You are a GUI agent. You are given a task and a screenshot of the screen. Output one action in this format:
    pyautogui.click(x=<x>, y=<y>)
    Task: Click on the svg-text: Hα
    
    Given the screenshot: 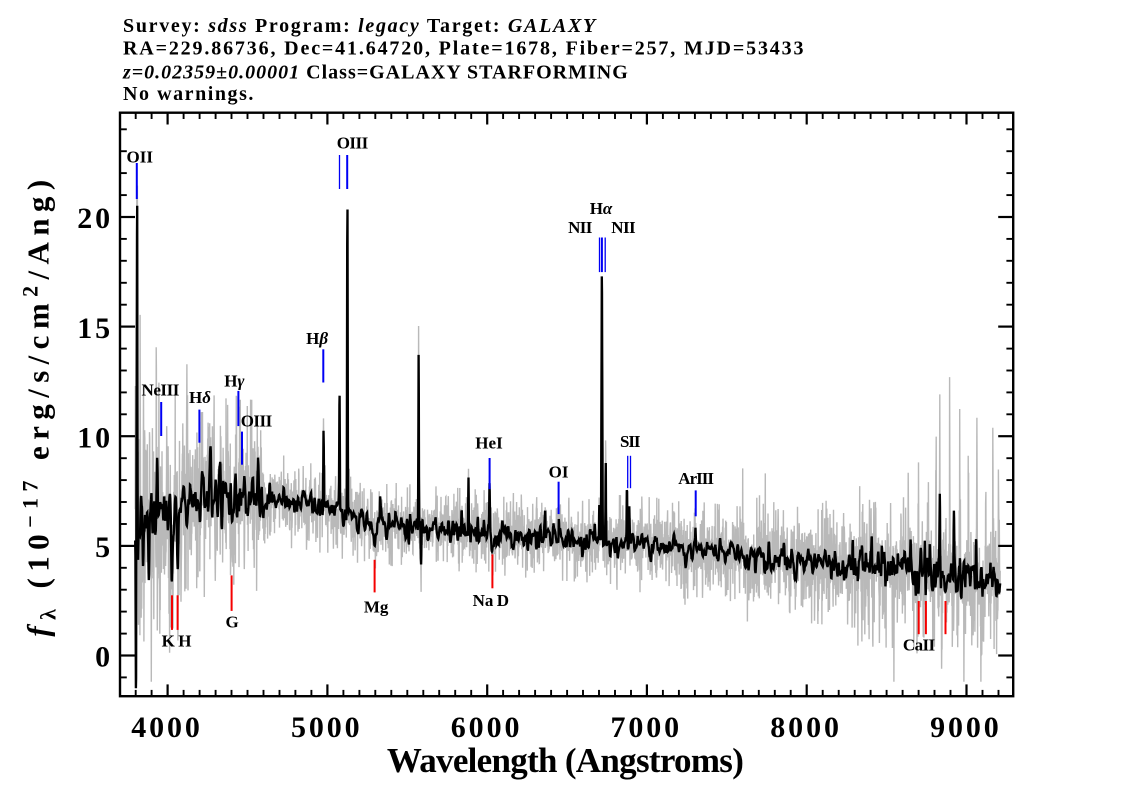 What is the action you would take?
    pyautogui.click(x=601, y=208)
    